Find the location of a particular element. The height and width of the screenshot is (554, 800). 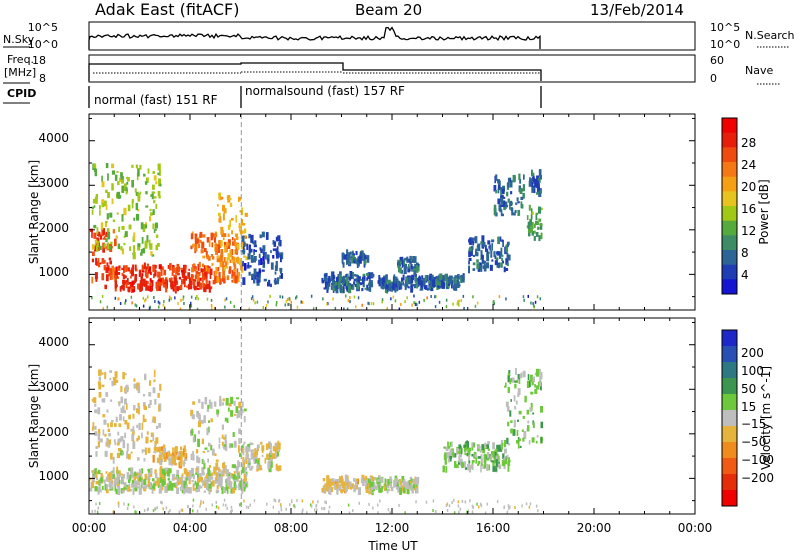

power-ytick-2000: 2000 is located at coordinates (53, 228).